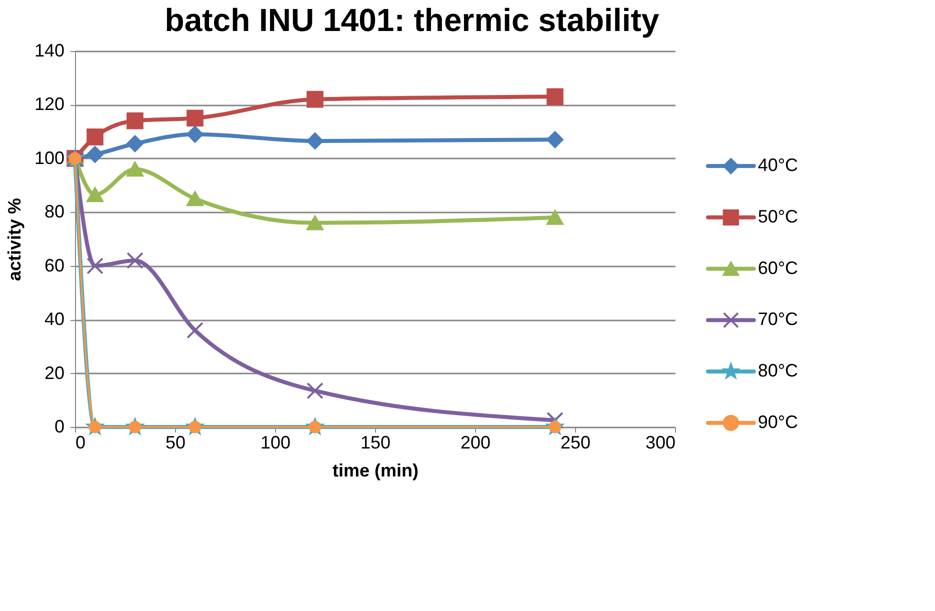 The width and height of the screenshot is (935, 611). What do you see at coordinates (412, 20) in the screenshot?
I see `chart-title: batch INU 1401: thermic stability` at bounding box center [412, 20].